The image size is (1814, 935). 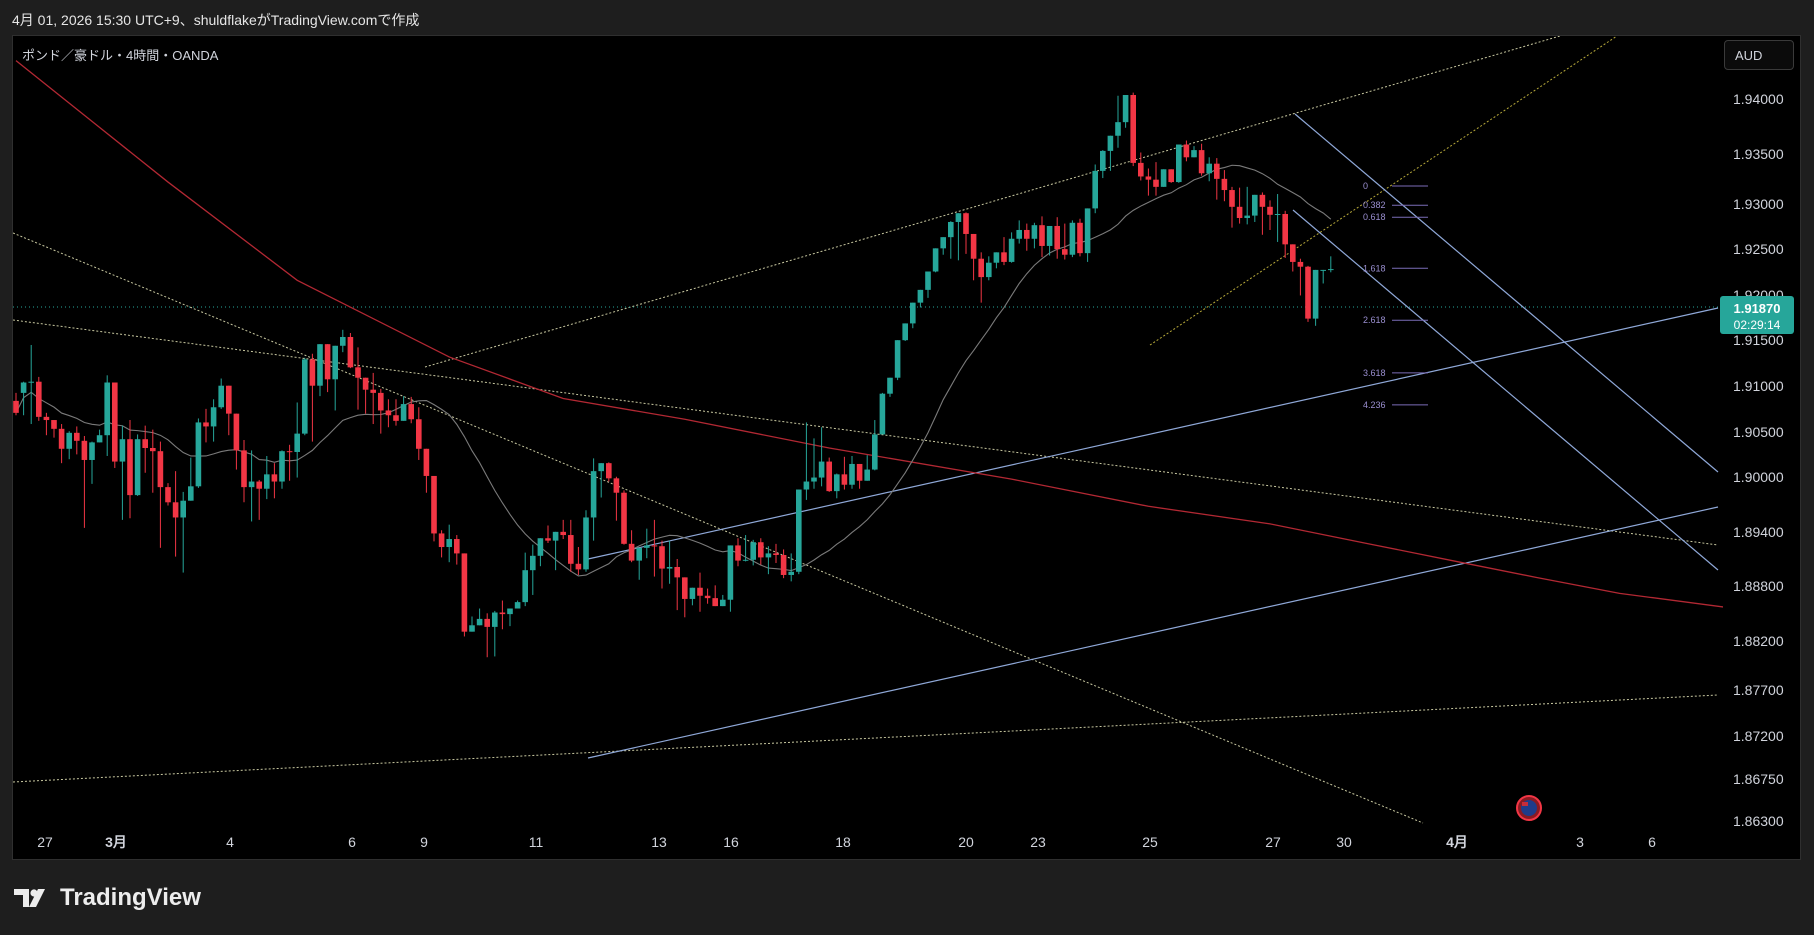 I want to click on currency-button: AUD, so click(x=1759, y=55).